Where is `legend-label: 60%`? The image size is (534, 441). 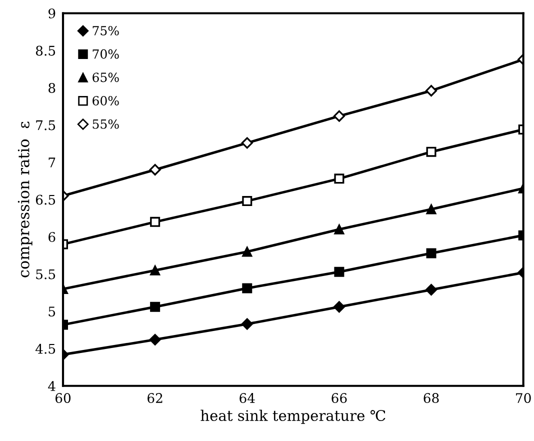 legend-label: 60% is located at coordinates (105, 101).